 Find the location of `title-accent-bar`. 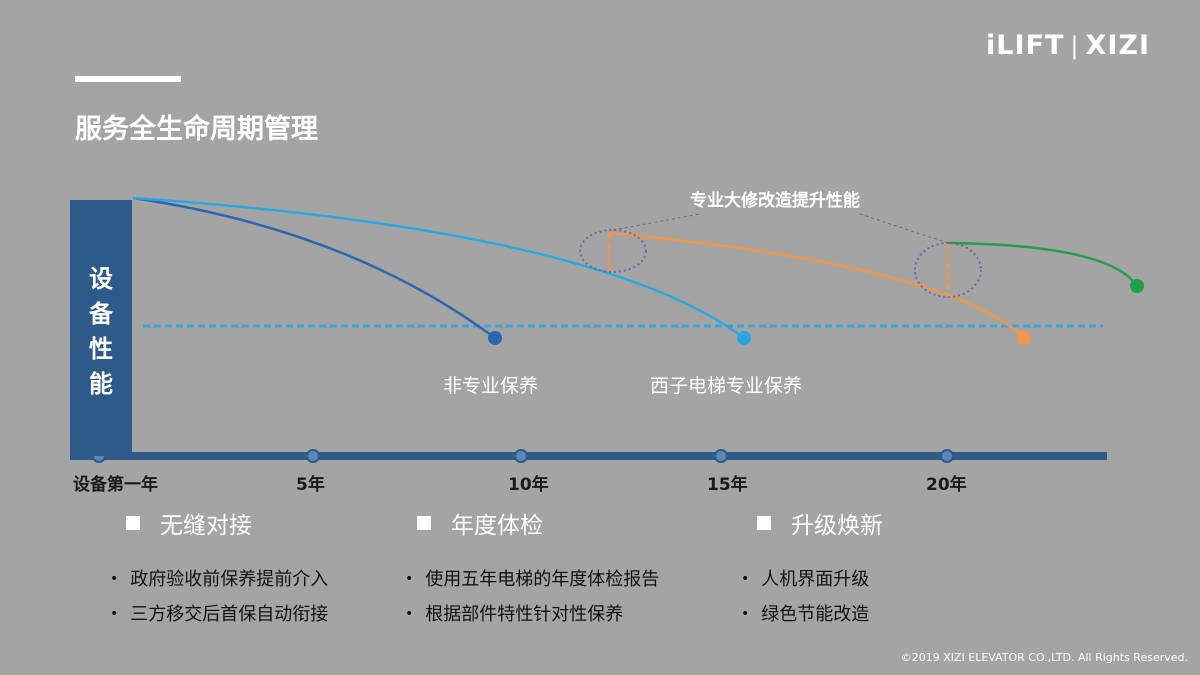

title-accent-bar is located at coordinates (128, 79).